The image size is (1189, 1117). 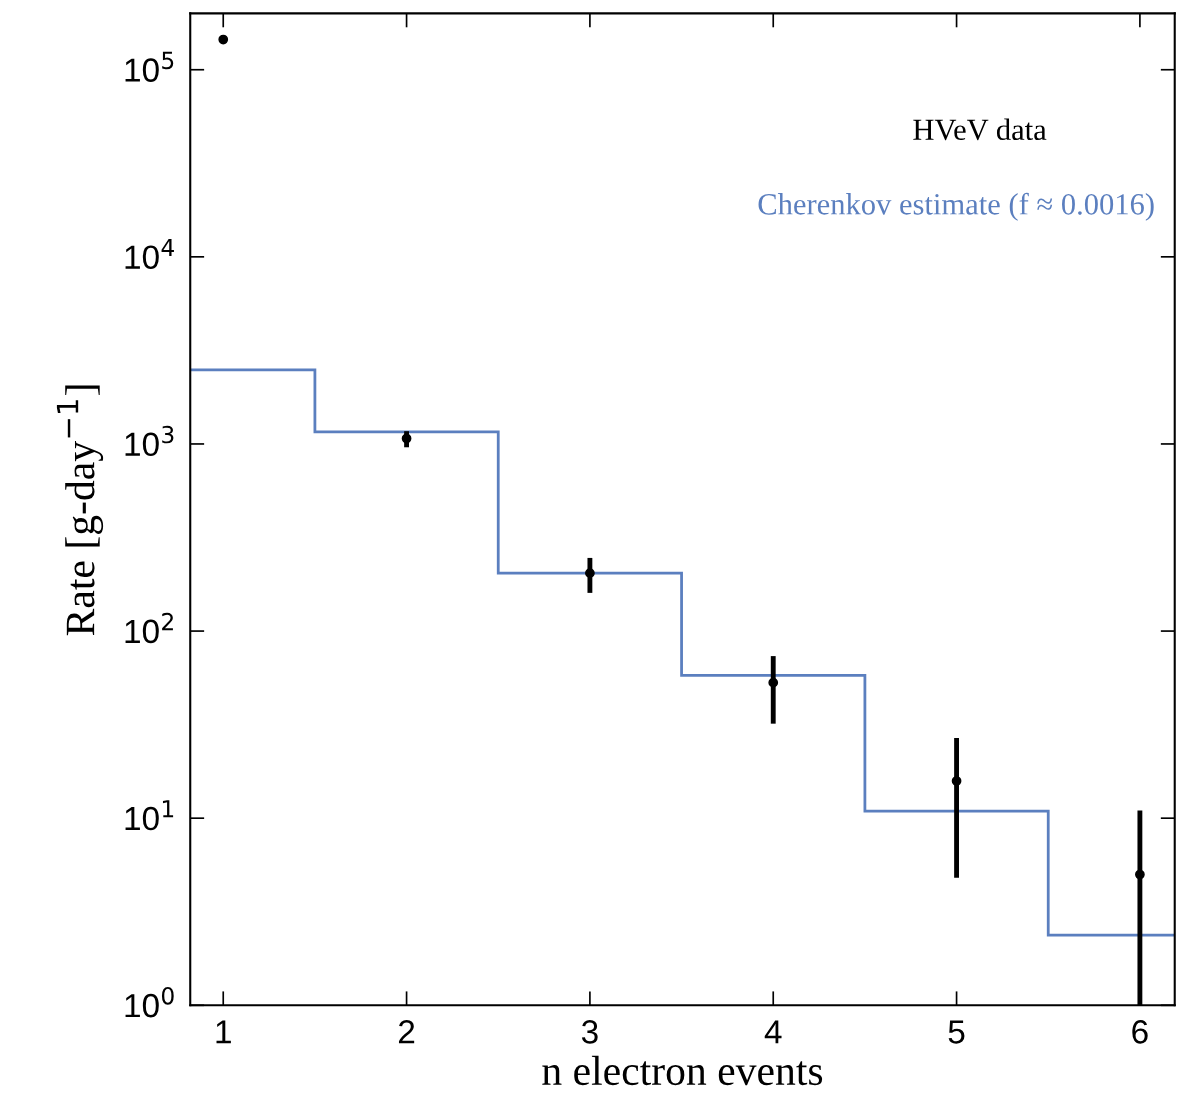 I want to click on y-tick-label: 10$^{2}$, so click(x=149, y=628).